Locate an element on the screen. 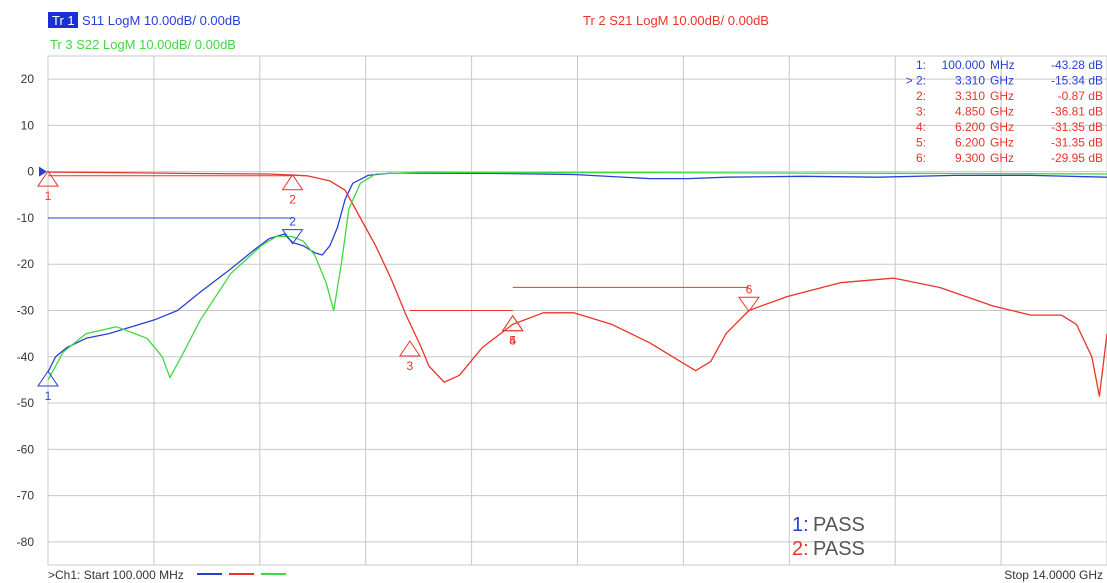 This screenshot has height=583, width=1107. tr1-badge-text: Tr 1 is located at coordinates (63, 20).